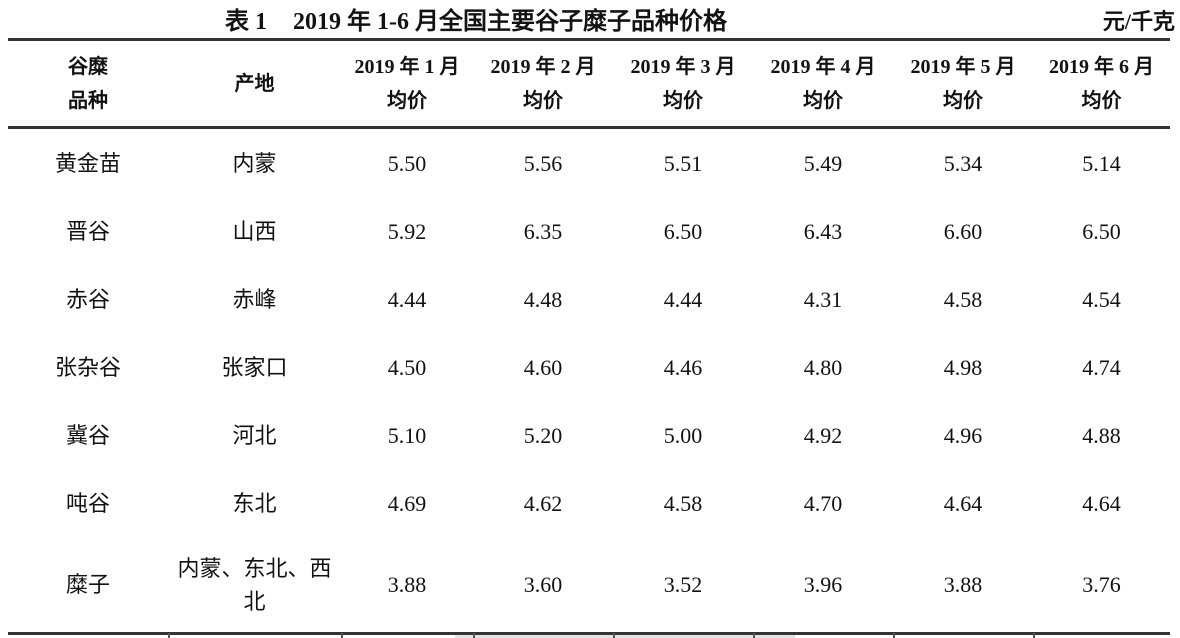 Image resolution: width=1180 pixels, height=638 pixels. Describe the element at coordinates (246, 22) in the screenshot. I see `table-number-label: 表 1` at that location.